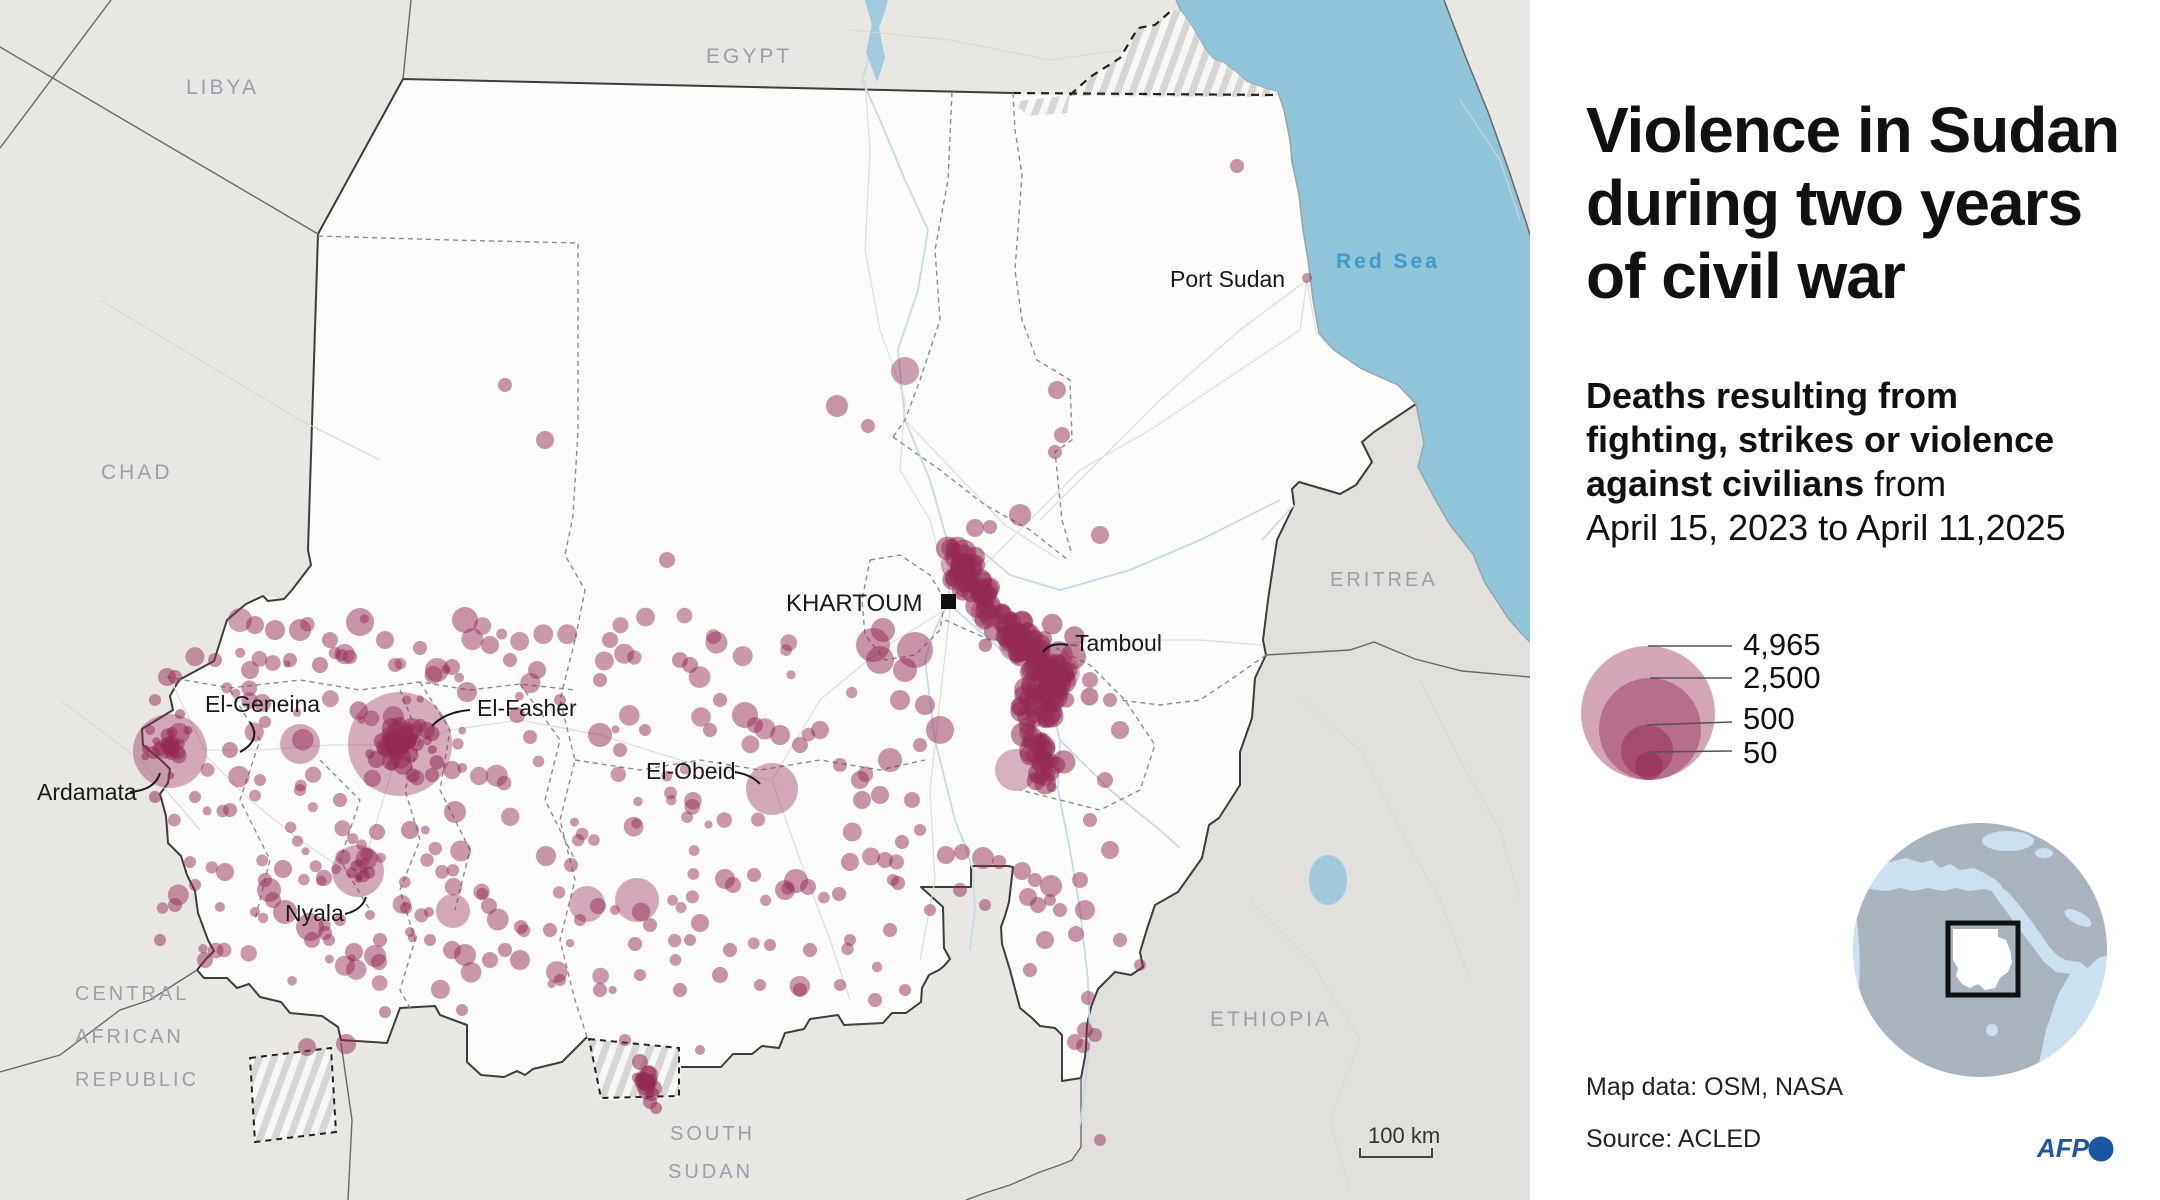  I want to click on svg-text: SOUTH, so click(712, 1134).